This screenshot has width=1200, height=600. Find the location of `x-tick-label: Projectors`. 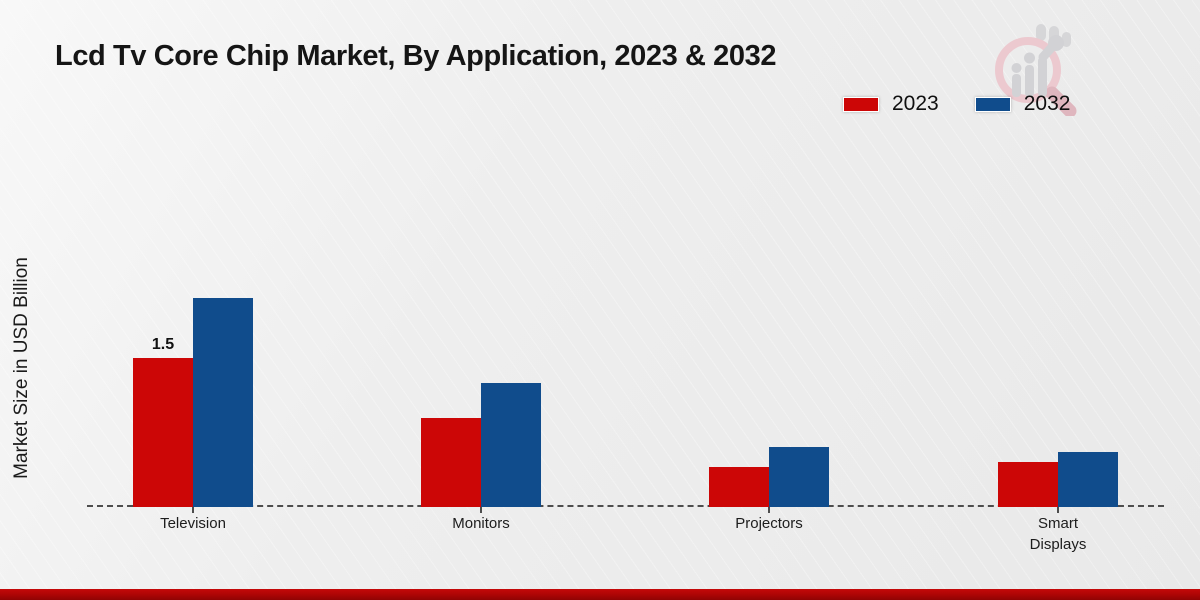

x-tick-label: Projectors is located at coordinates (769, 523).